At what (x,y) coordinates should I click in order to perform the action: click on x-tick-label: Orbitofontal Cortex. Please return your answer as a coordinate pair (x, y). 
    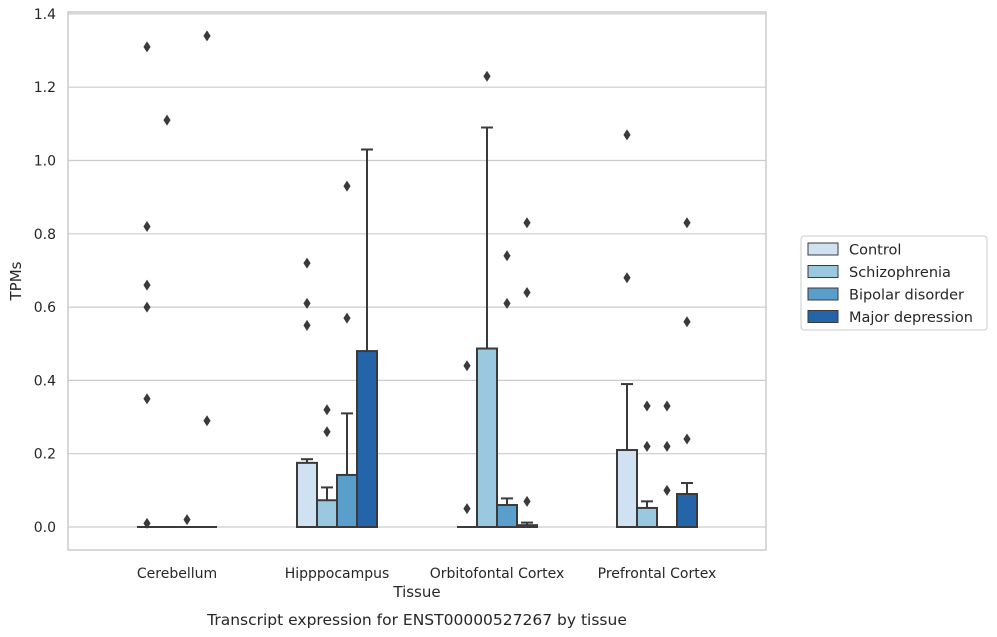
    Looking at the image, I should click on (497, 574).